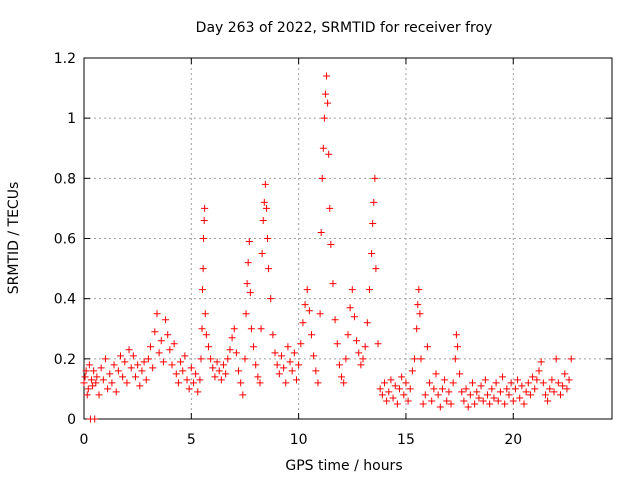 The width and height of the screenshot is (640, 480). What do you see at coordinates (84, 440) in the screenshot?
I see `x-tick-label: 0` at bounding box center [84, 440].